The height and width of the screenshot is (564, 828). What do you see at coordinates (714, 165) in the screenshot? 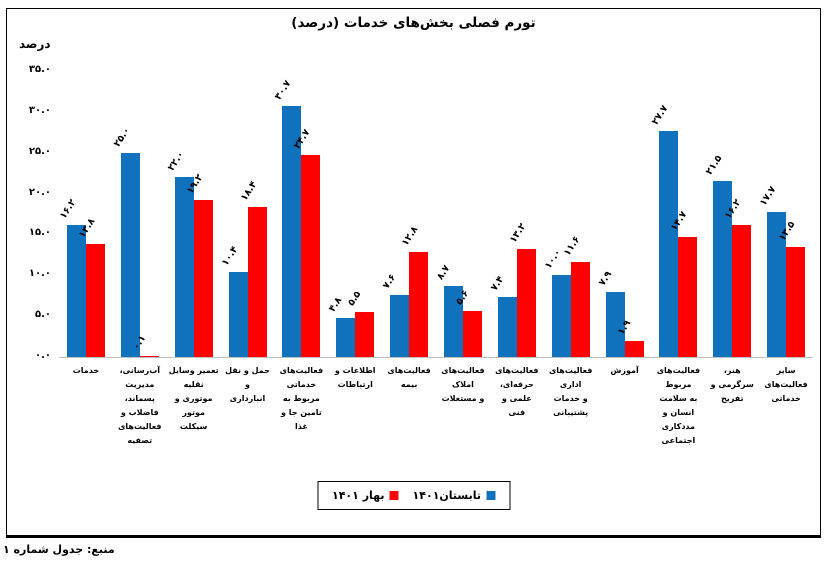
I see `bar-value-label: ۲۱.۵` at bounding box center [714, 165].